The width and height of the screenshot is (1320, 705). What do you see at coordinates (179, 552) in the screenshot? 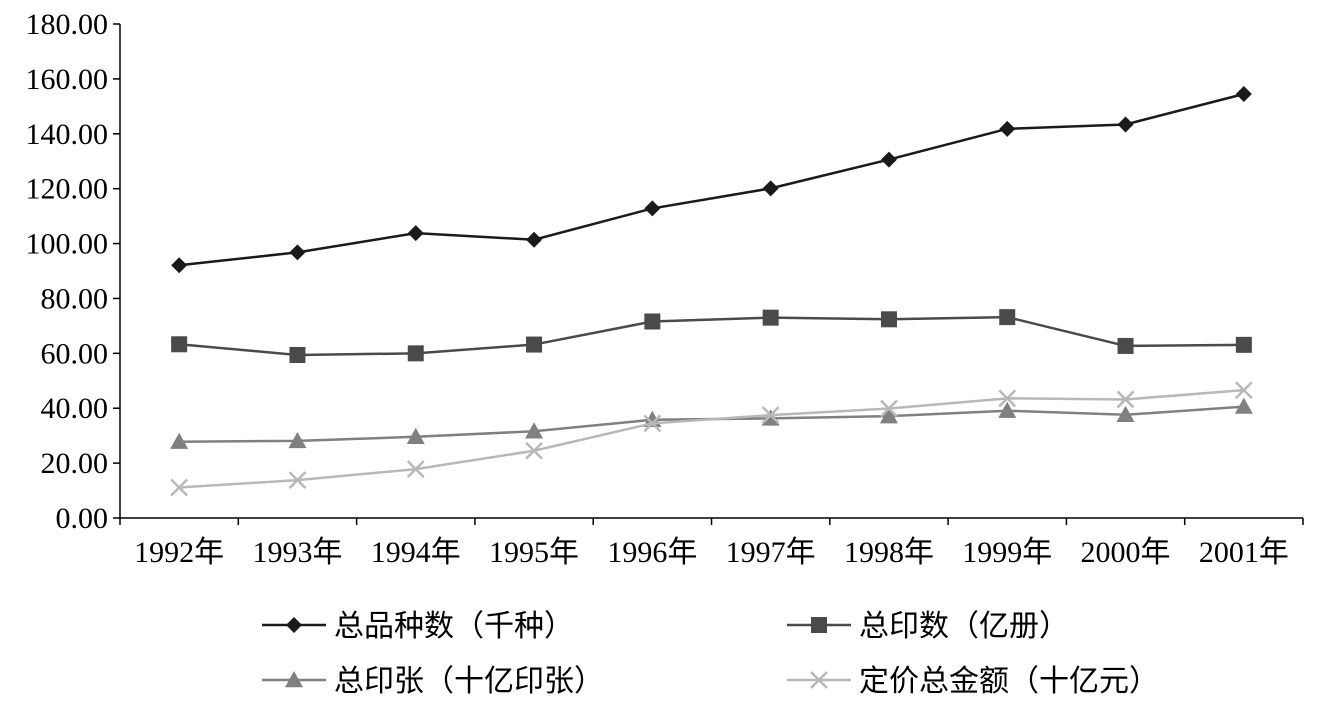
I see `x-tick-label: 1992年` at bounding box center [179, 552].